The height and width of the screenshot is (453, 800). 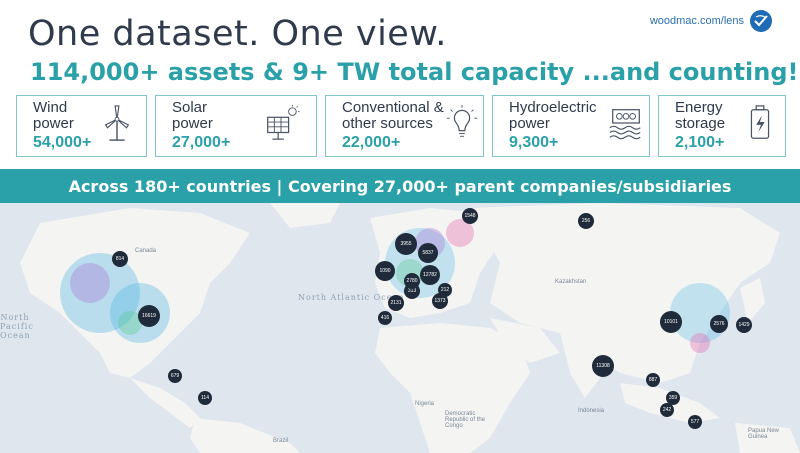 I want to click on place-label: Democratic Republic of the Congo, so click(x=465, y=420).